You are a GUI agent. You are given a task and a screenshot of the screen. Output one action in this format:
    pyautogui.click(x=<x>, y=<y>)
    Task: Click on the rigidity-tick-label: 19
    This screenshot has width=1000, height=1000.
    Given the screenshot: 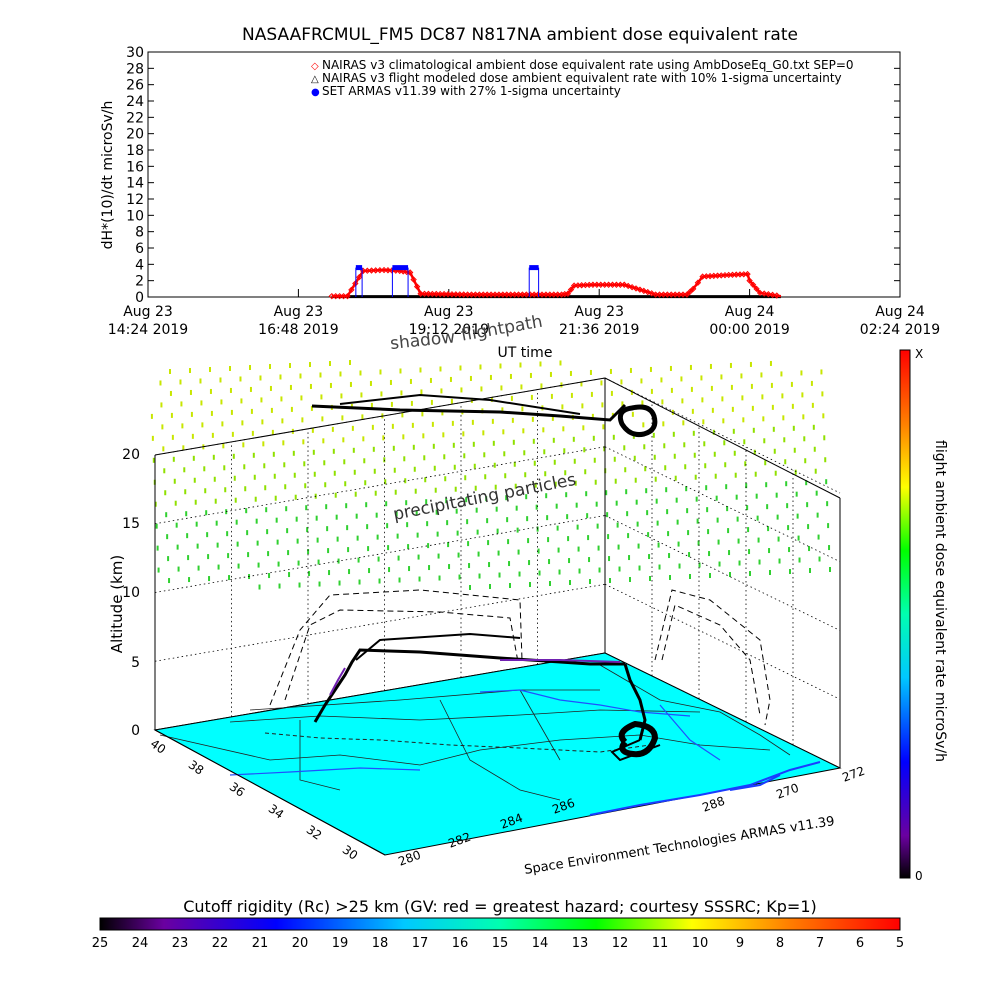 What is the action you would take?
    pyautogui.click(x=340, y=943)
    